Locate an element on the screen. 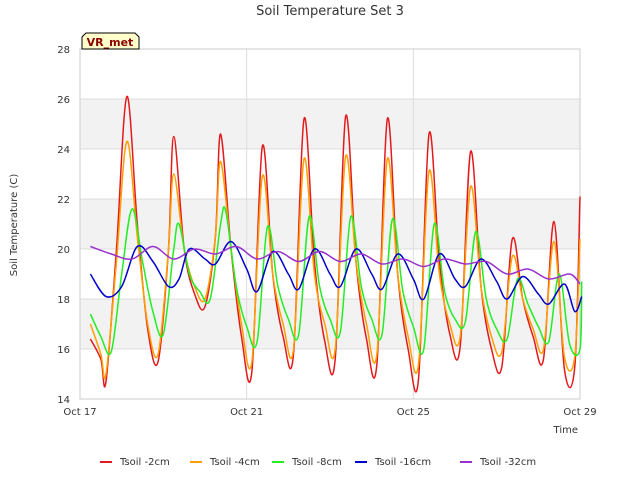 The width and height of the screenshot is (640, 480). x-tick-label: Oct 29 is located at coordinates (579, 412).